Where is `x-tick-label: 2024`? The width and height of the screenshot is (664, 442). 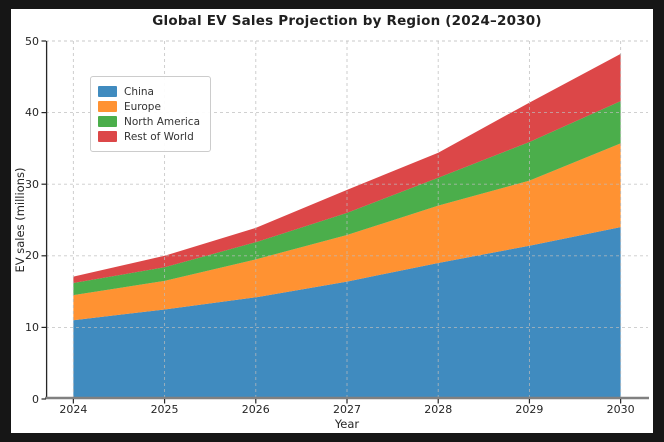
x-tick-label: 2024 is located at coordinates (73, 409).